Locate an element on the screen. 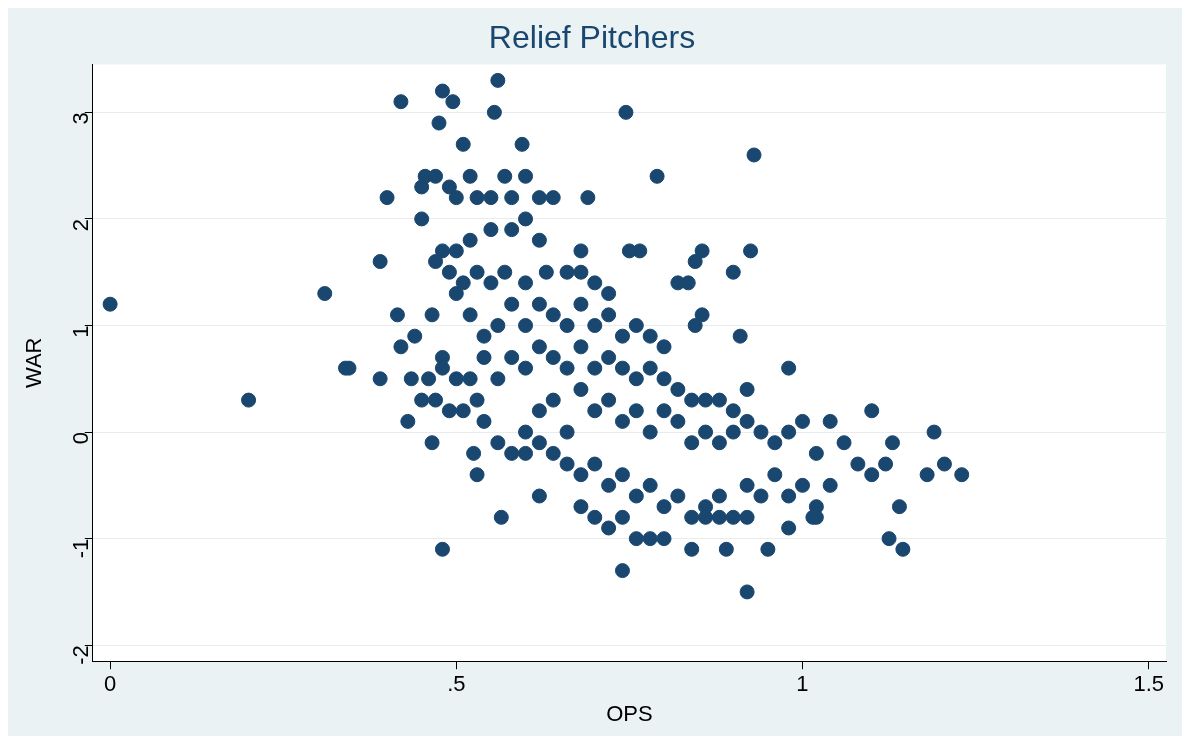 The height and width of the screenshot is (744, 1190). chart-title: Relief Pitchers is located at coordinates (592, 37).